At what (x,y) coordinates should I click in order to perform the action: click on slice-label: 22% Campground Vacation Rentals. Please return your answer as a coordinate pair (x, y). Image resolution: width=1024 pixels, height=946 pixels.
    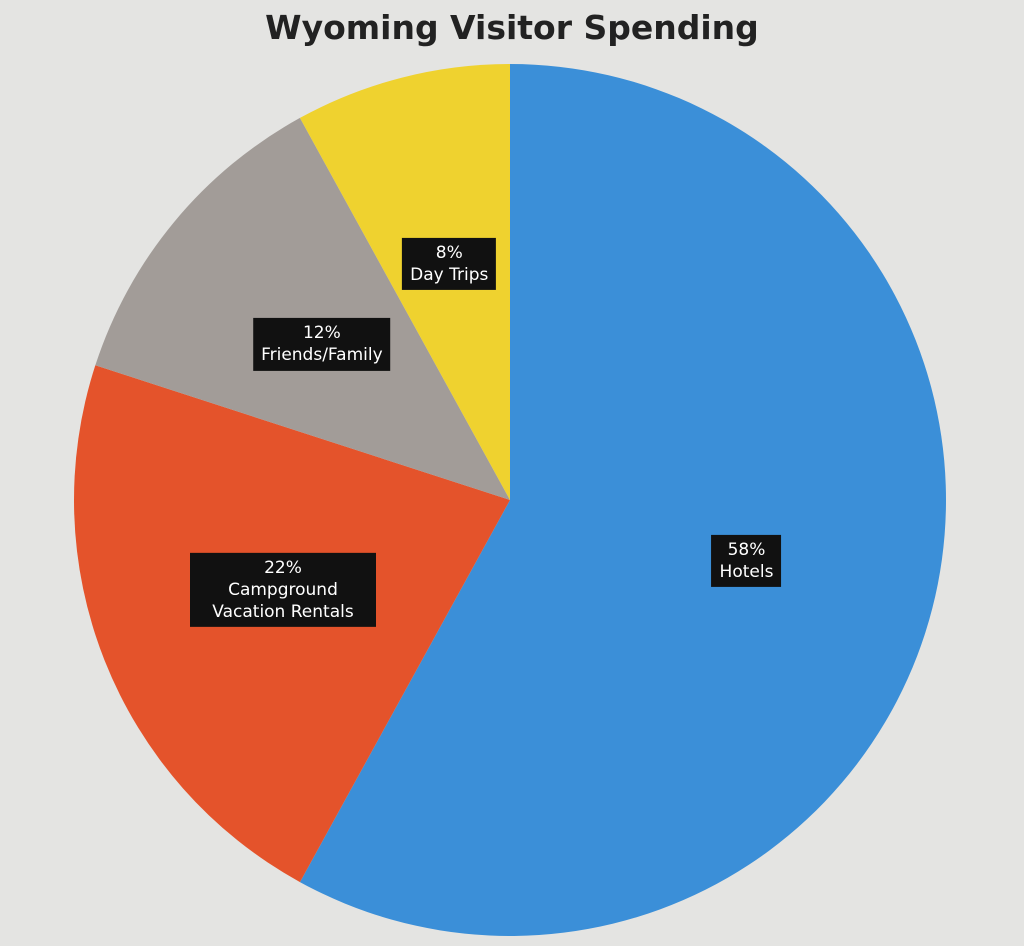
    Looking at the image, I should click on (282, 590).